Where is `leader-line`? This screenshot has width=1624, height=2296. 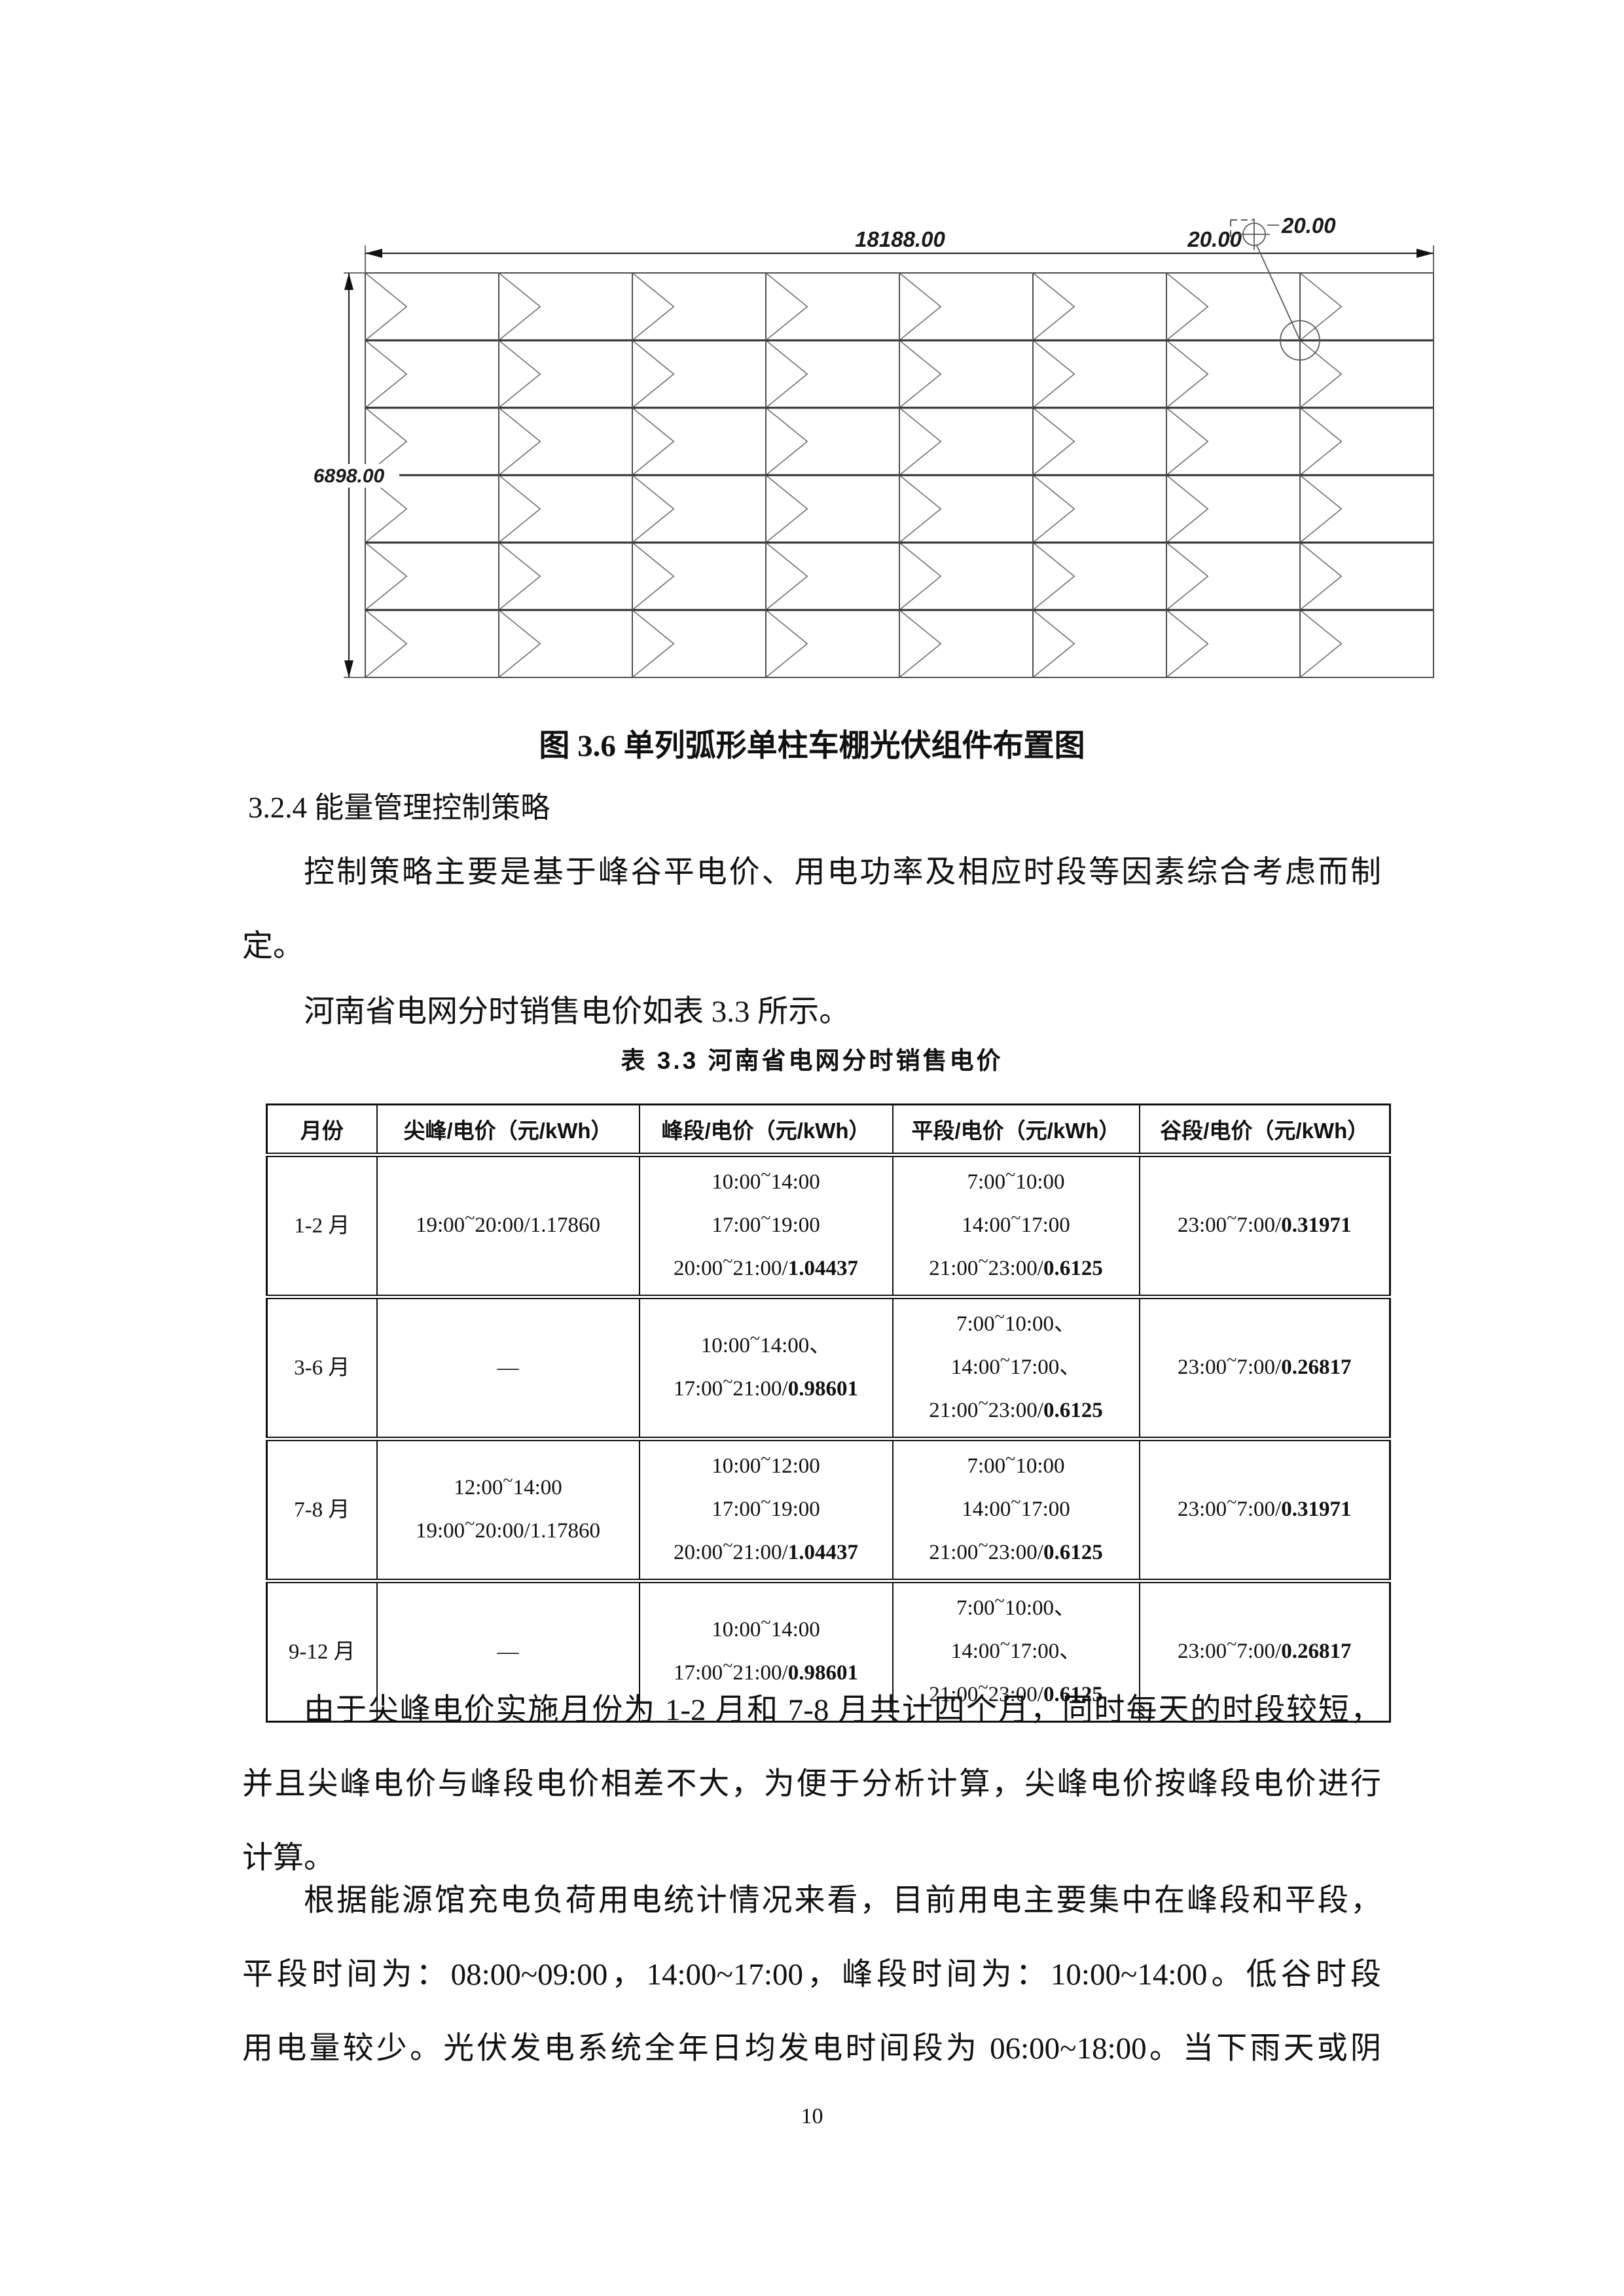
leader-line is located at coordinates (1278, 293).